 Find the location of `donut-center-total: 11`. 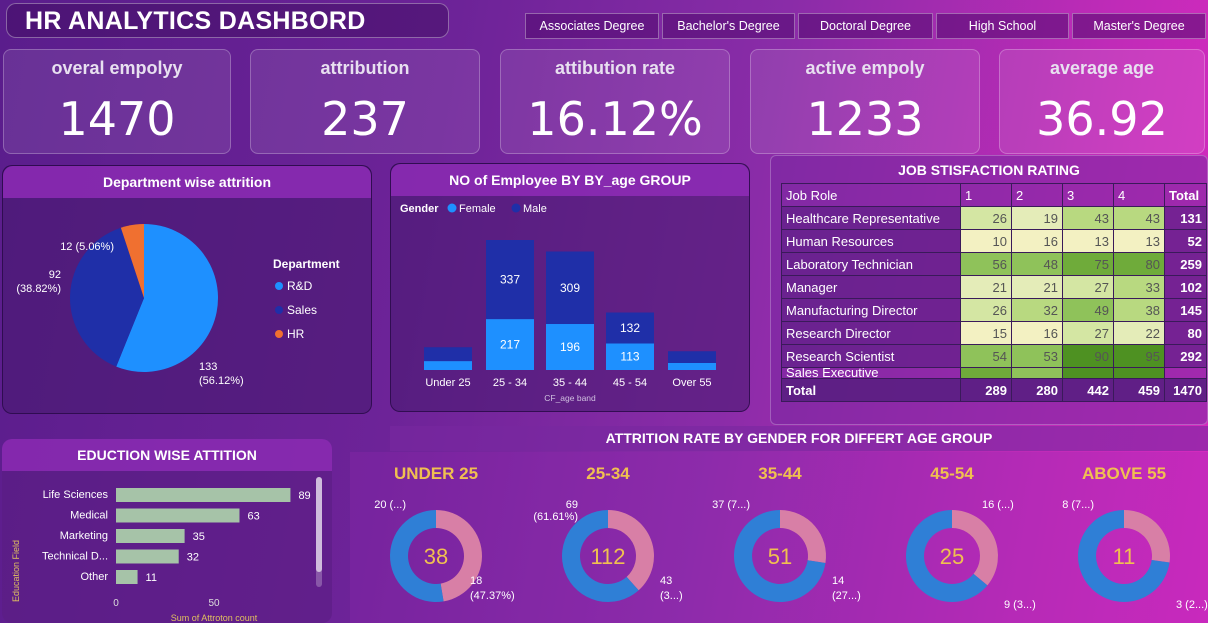

donut-center-total: 11 is located at coordinates (1124, 556).